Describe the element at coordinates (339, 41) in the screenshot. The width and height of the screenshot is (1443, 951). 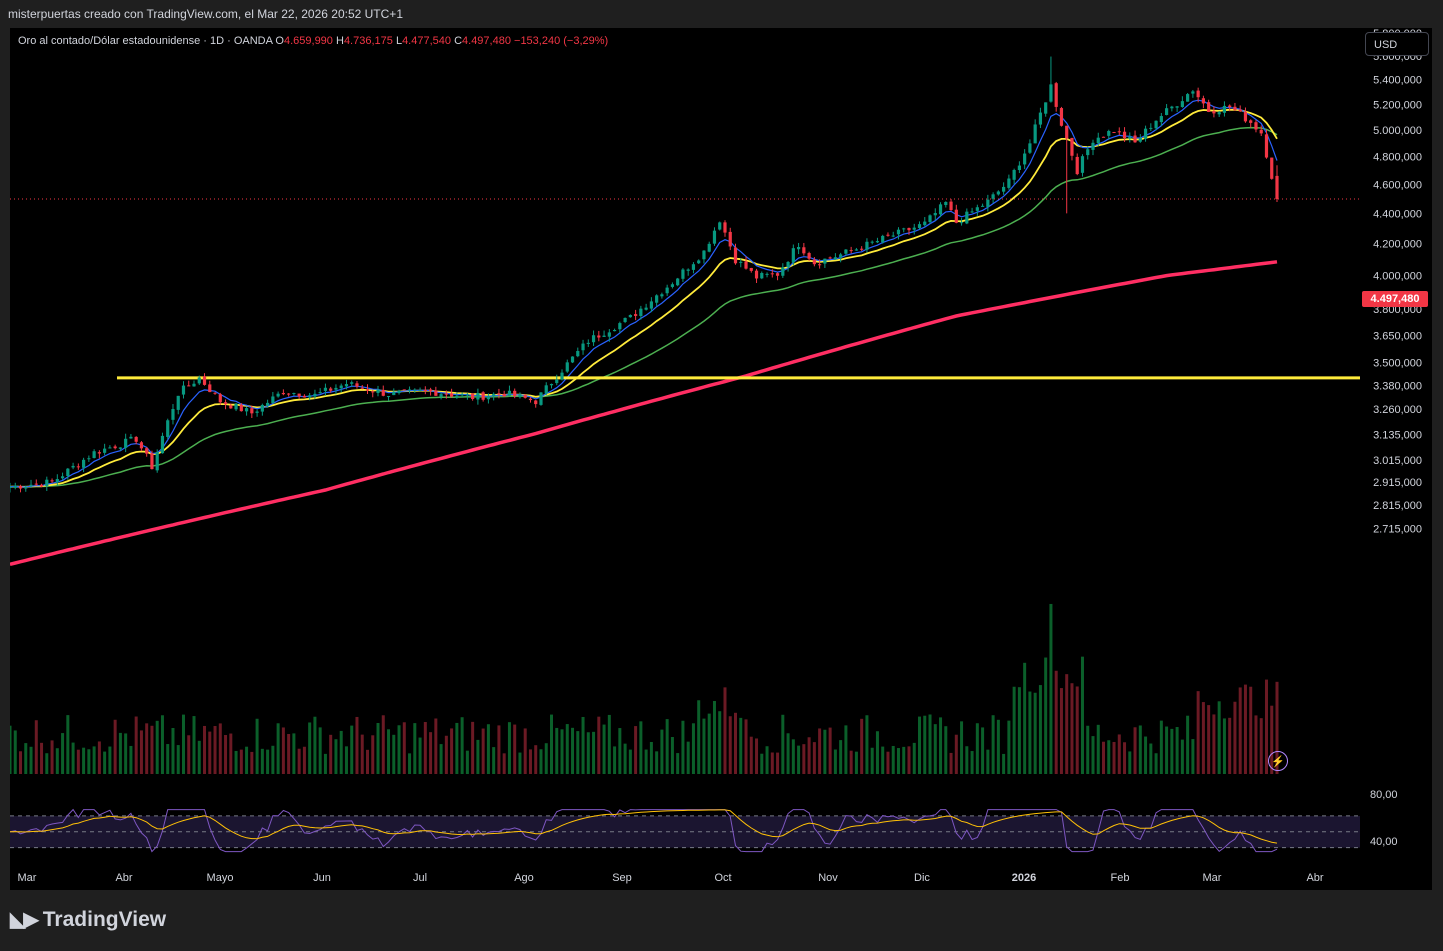
I see `high-label: H` at that location.